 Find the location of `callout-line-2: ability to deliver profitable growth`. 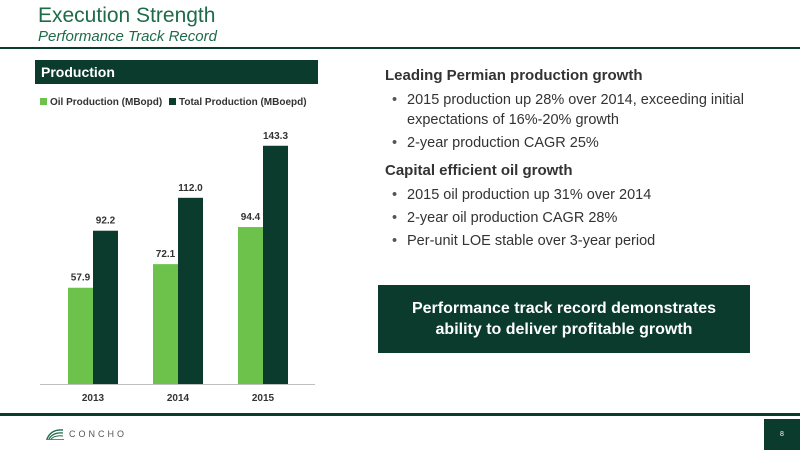

callout-line-2: ability to deliver profitable growth is located at coordinates (564, 329).